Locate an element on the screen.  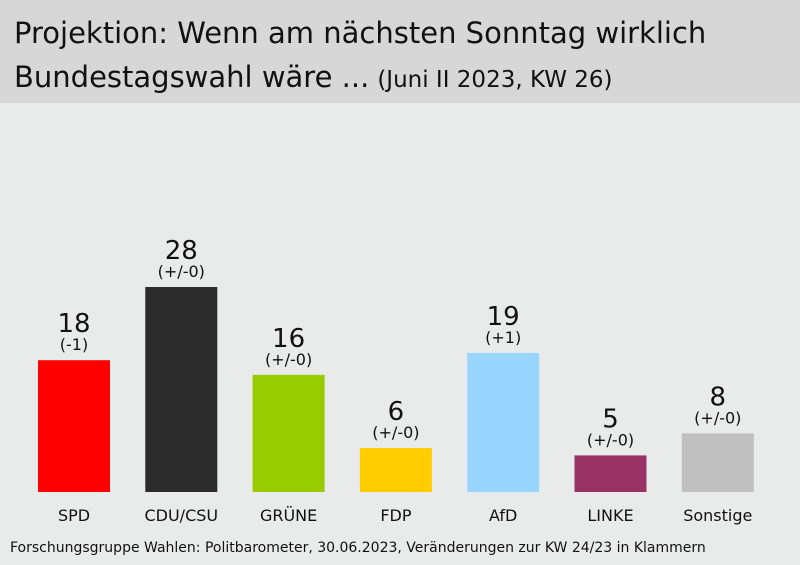
category-label-spd: SPD is located at coordinates (74, 515).